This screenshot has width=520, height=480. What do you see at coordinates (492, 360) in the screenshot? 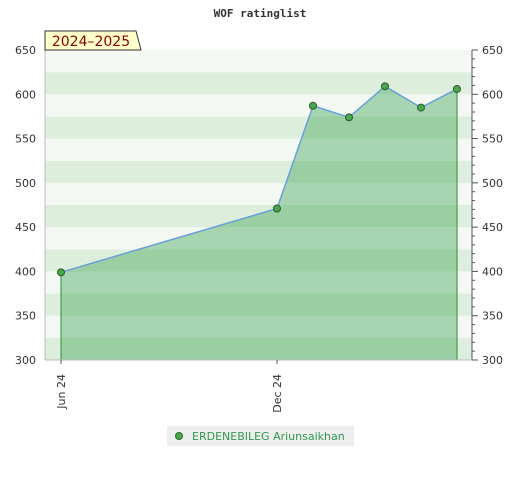
I see `y-tick-label-right: 300` at bounding box center [492, 360].